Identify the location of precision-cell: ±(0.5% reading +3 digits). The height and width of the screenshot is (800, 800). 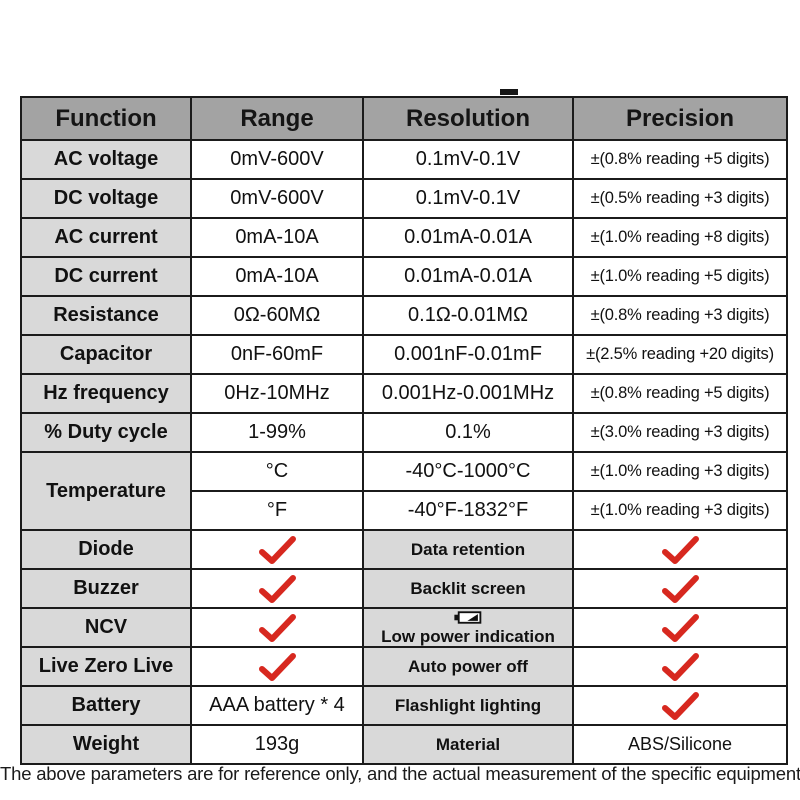
(680, 198).